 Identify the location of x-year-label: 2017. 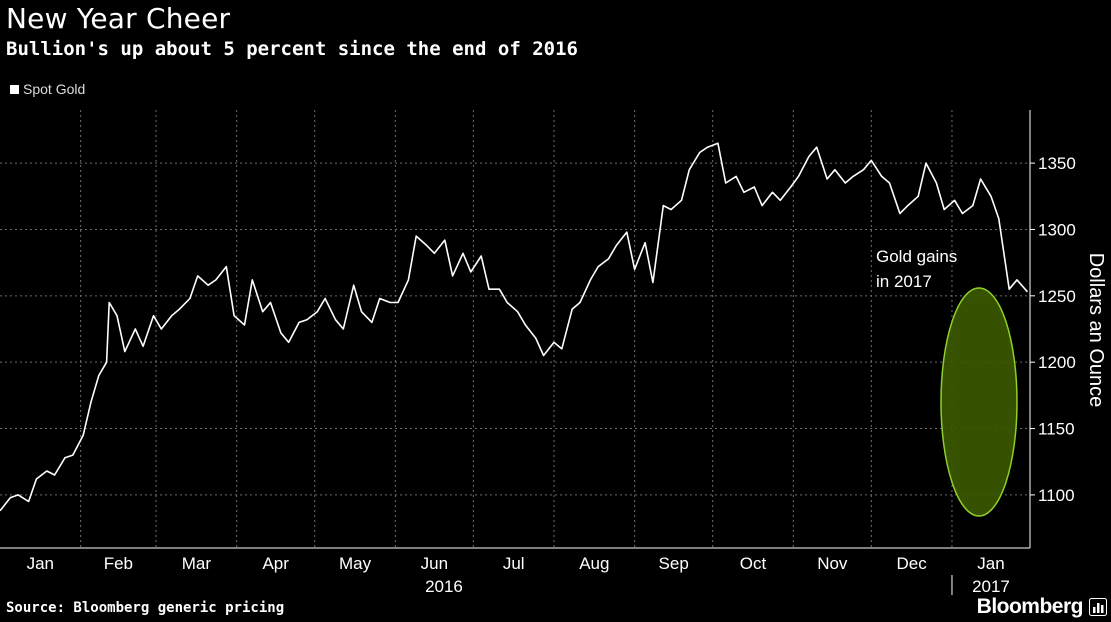
(991, 586).